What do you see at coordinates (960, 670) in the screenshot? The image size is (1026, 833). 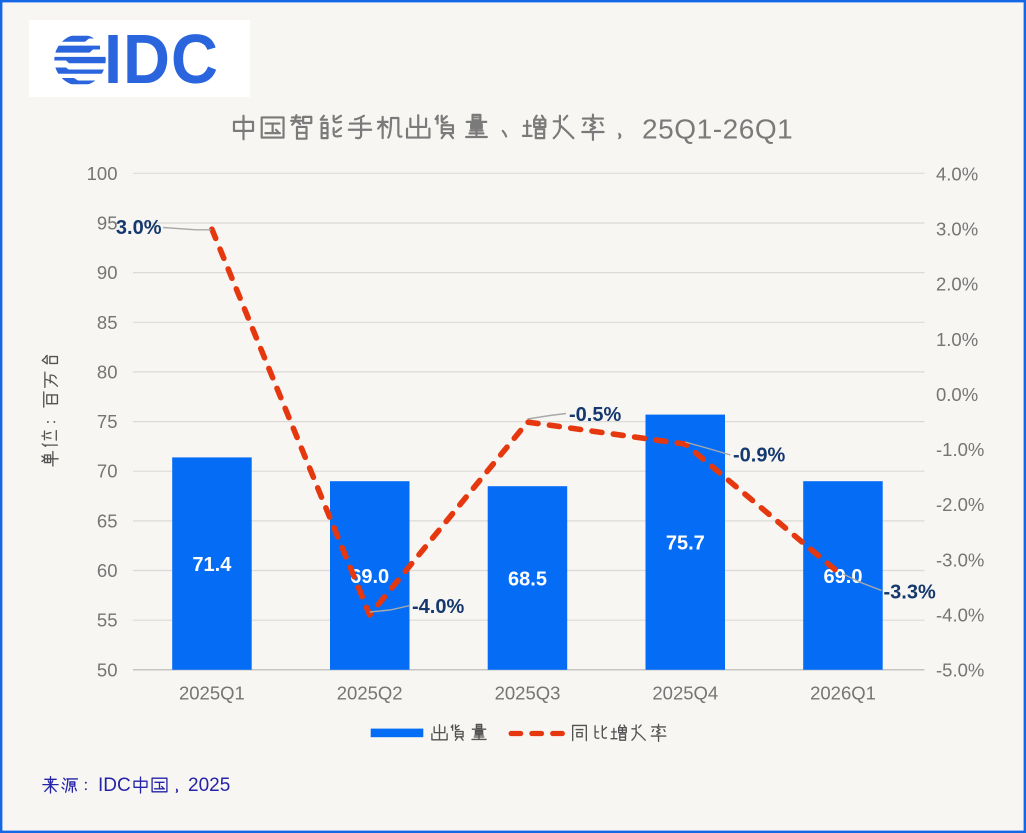 I see `svg-text: -5.0%` at bounding box center [960, 670].